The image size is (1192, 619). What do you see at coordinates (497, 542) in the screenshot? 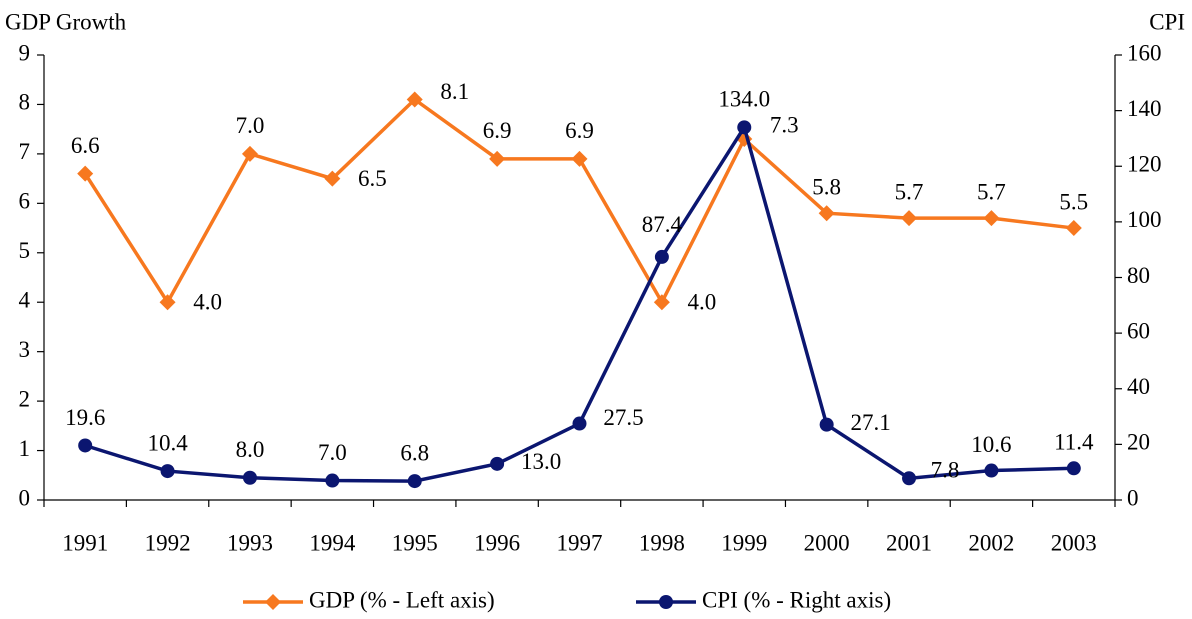
I see `x-tick-label: 1996` at bounding box center [497, 542].